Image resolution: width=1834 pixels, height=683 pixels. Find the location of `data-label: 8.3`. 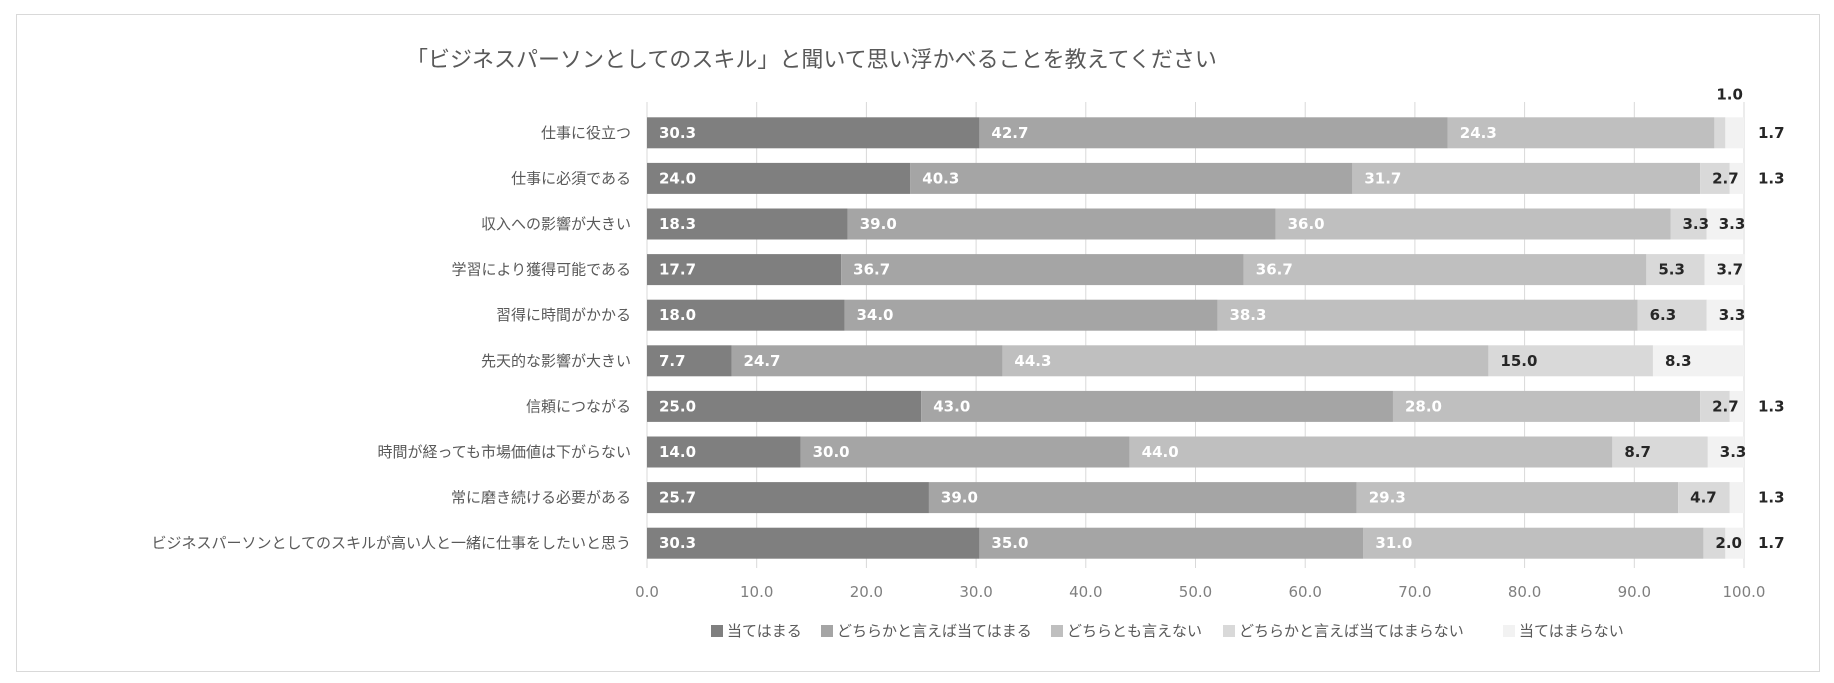

data-label: 8.3 is located at coordinates (1678, 361).